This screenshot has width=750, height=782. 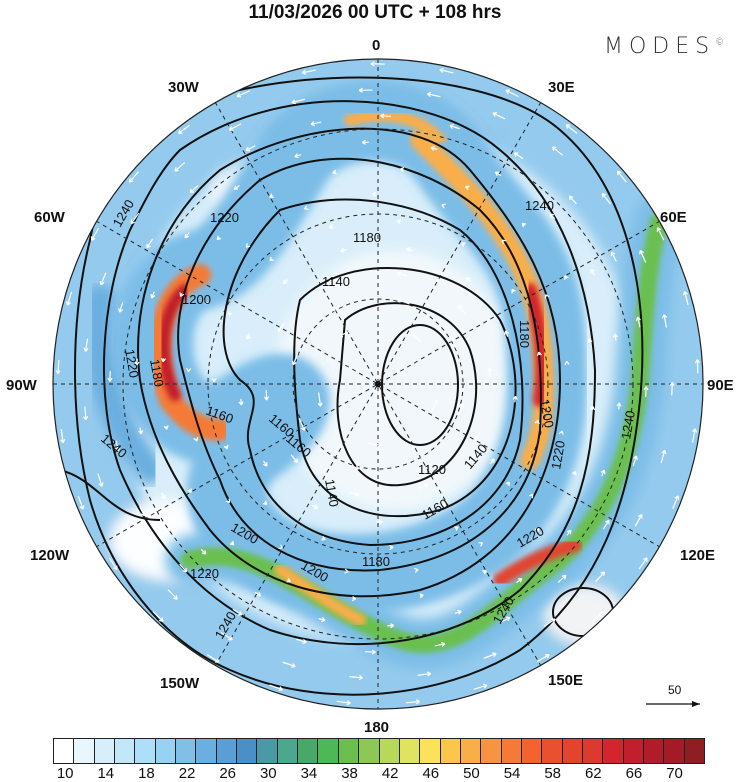 I want to click on colorbar-tick-label: 30, so click(x=268, y=773).